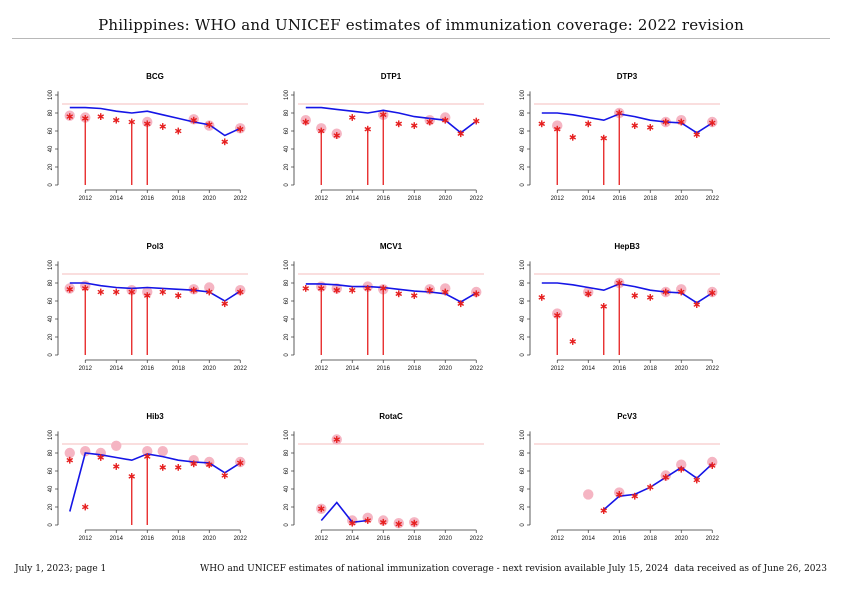 The width and height of the screenshot is (842, 595). I want to click on panel-title: BCG, so click(155, 76).